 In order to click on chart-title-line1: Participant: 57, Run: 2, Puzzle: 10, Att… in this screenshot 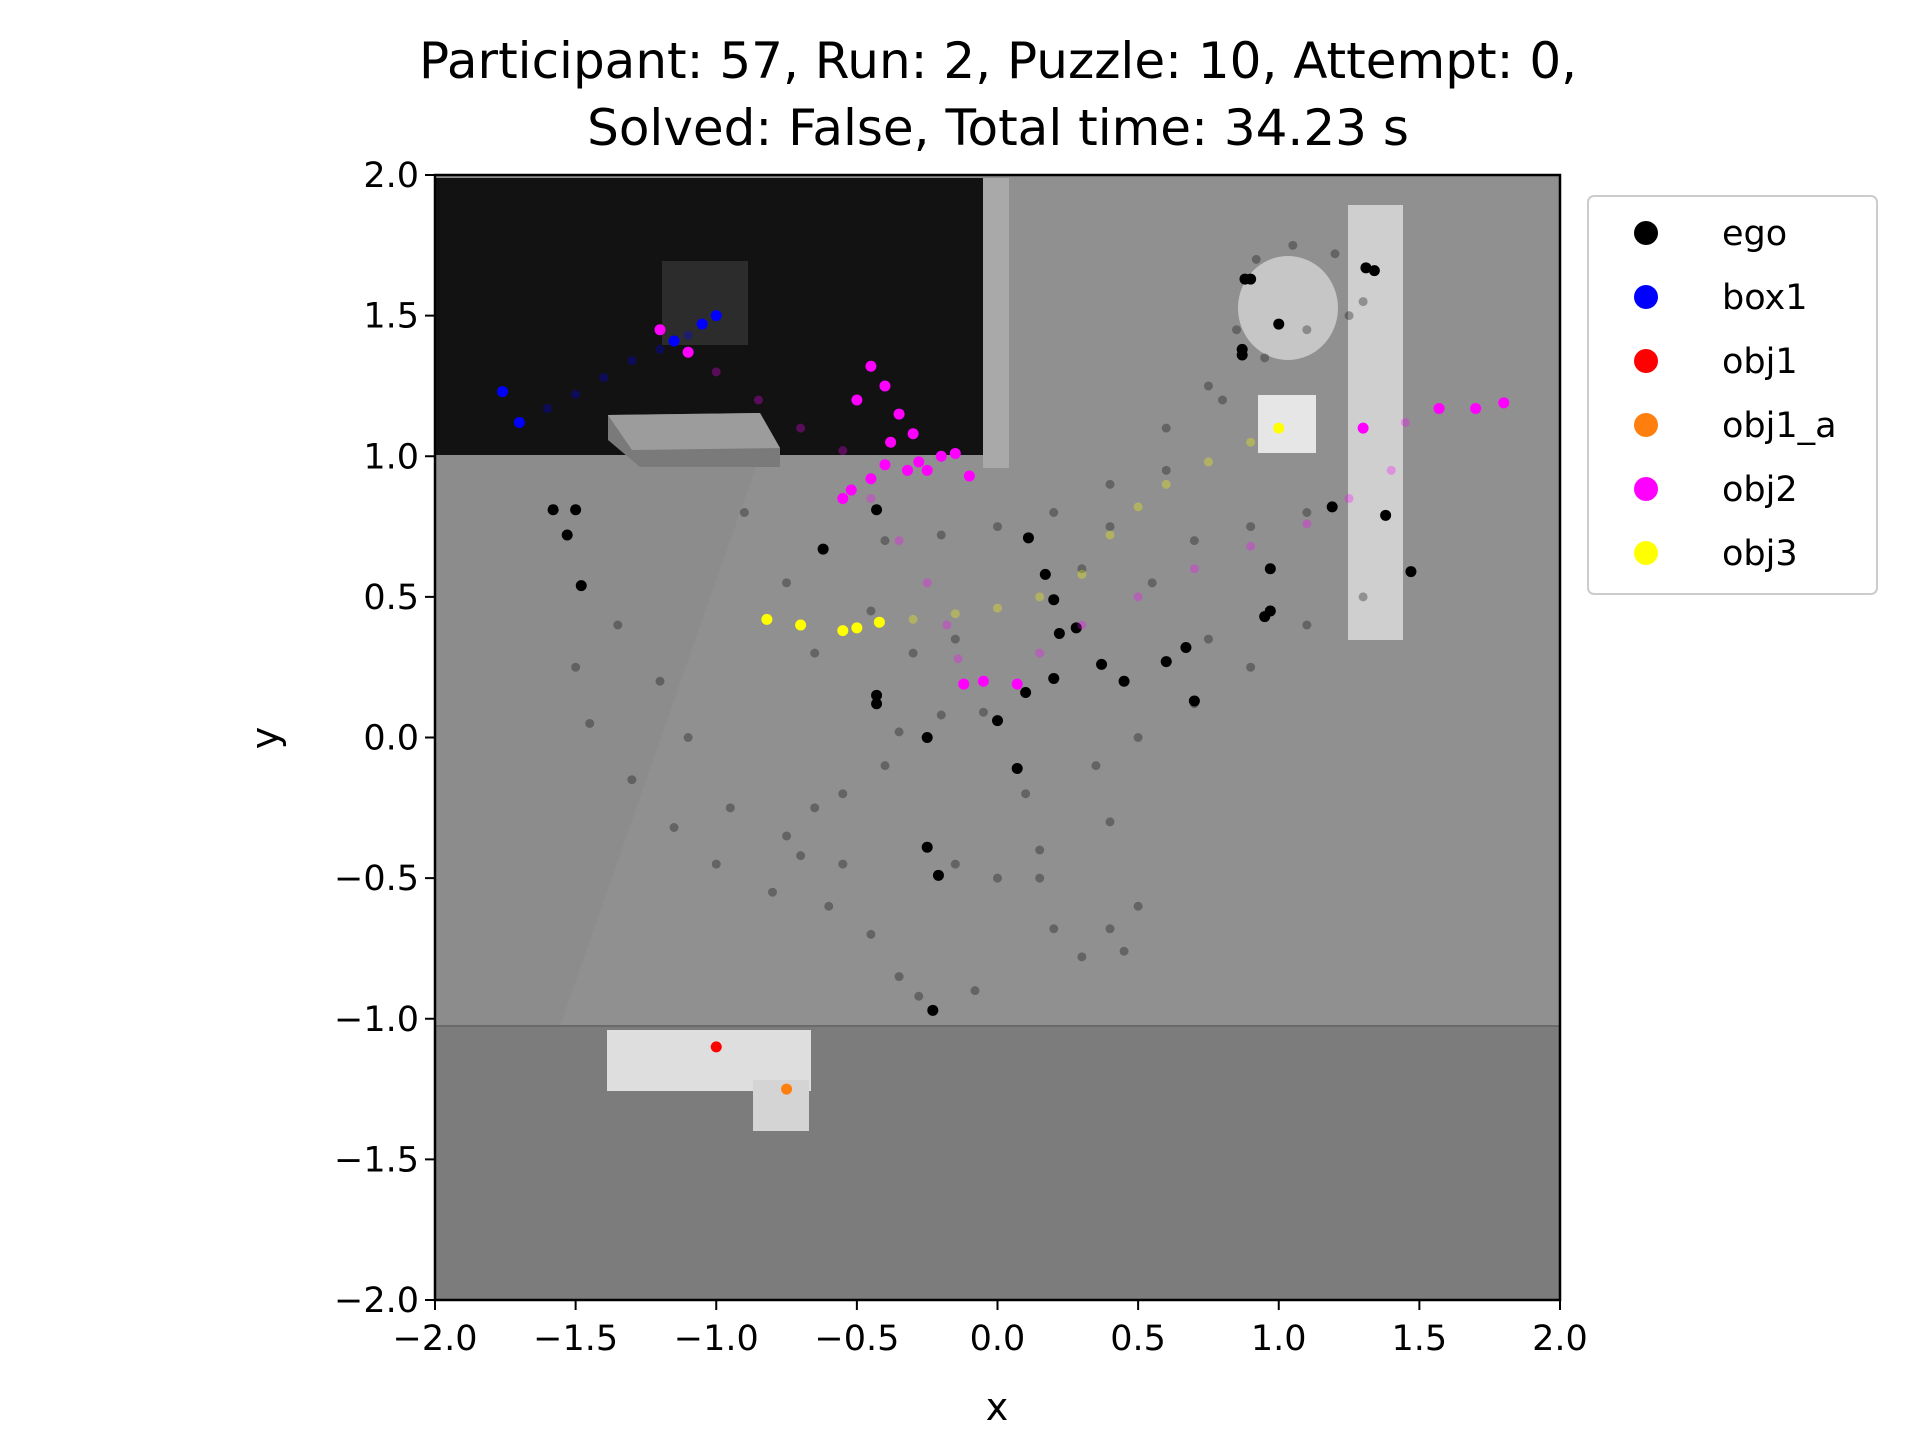, I will do `click(998, 61)`.